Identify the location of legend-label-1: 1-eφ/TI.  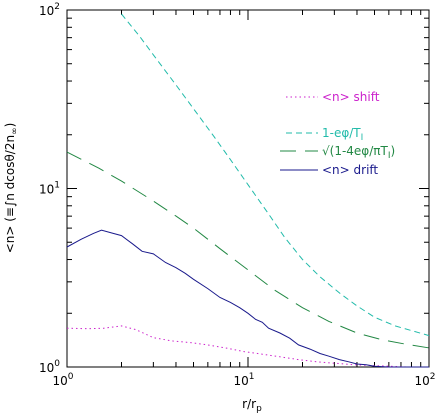
(342, 134).